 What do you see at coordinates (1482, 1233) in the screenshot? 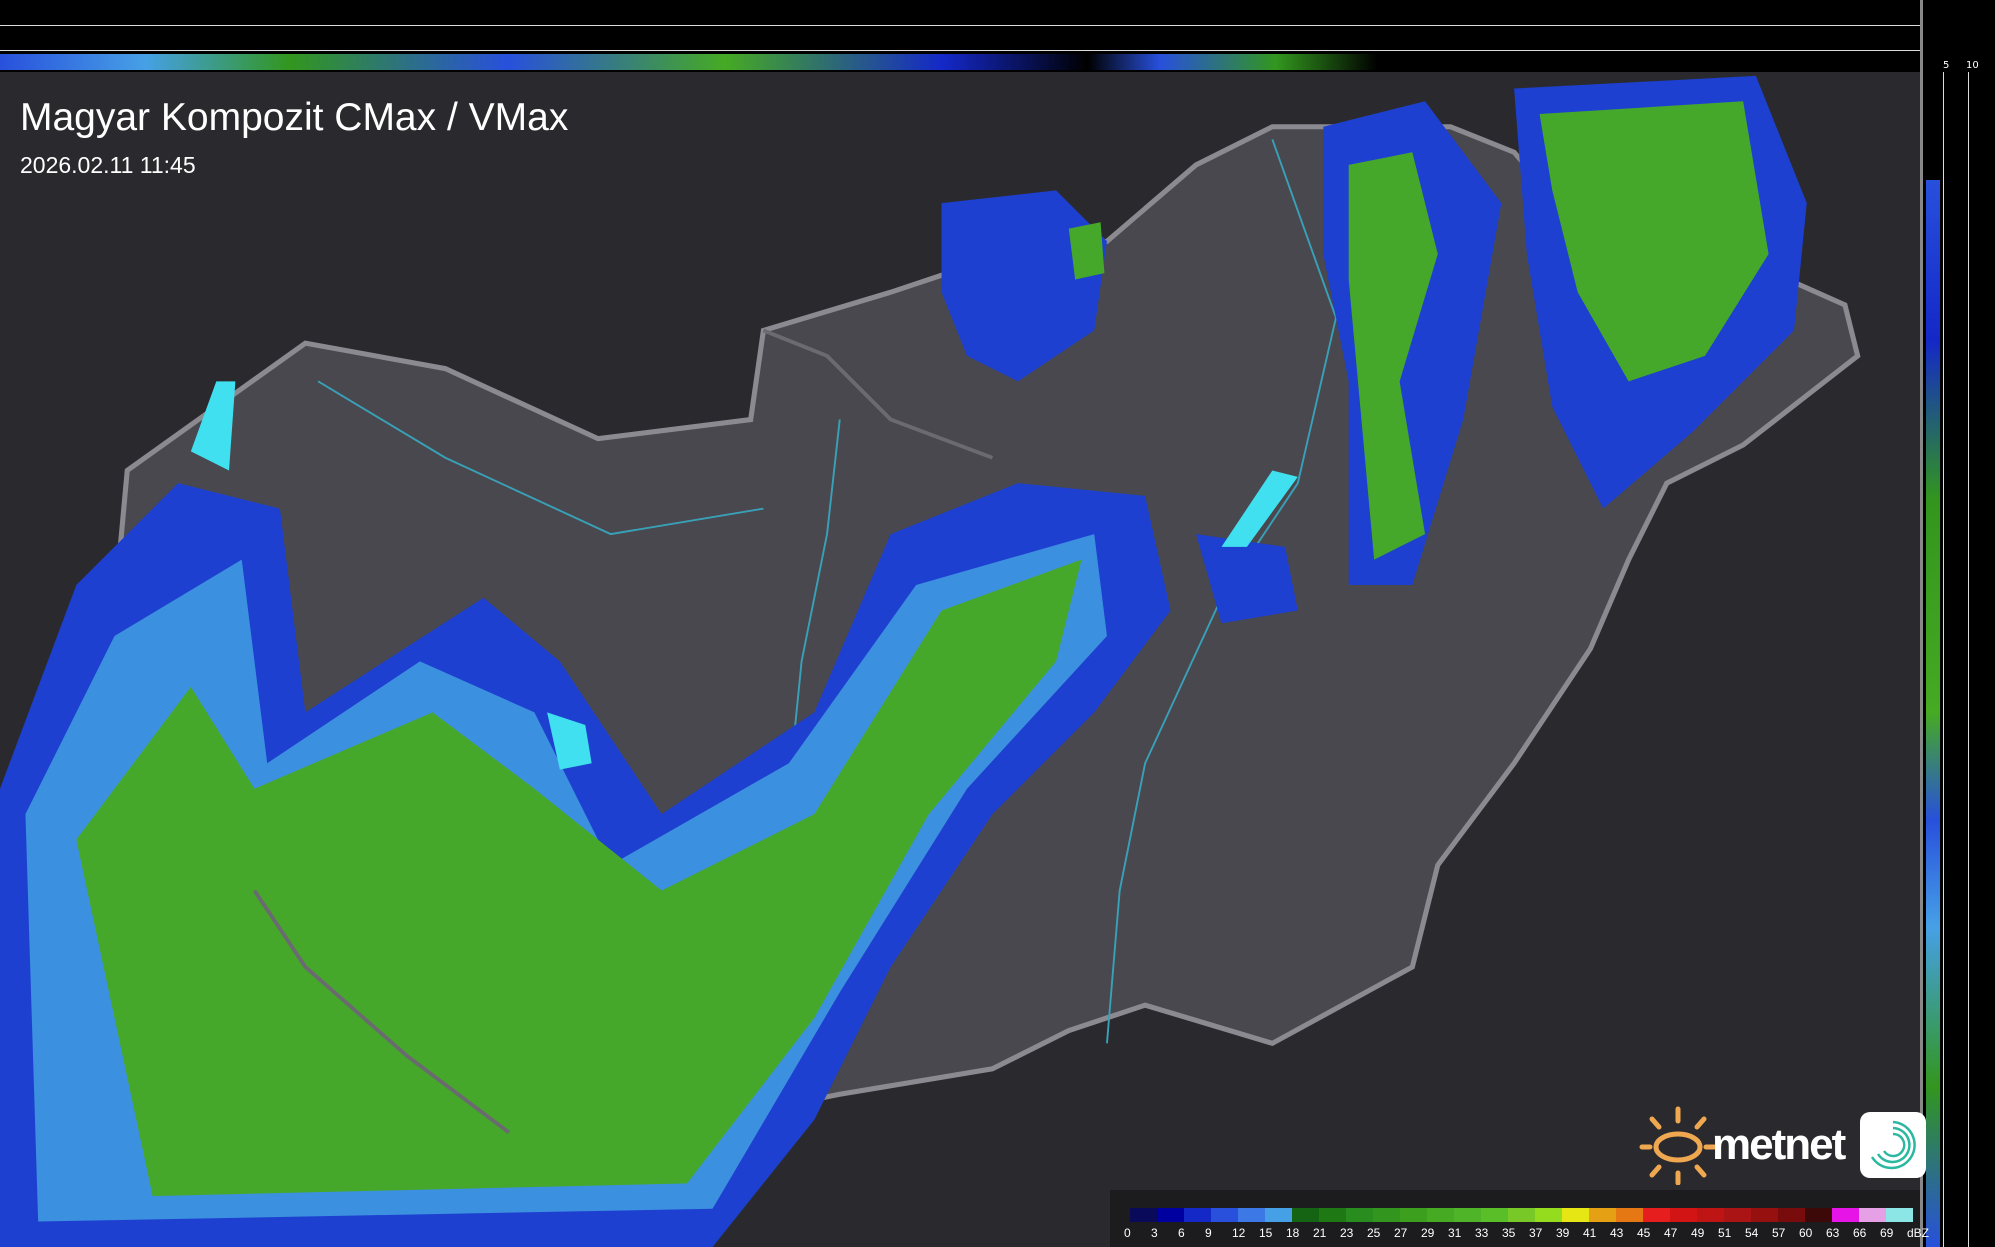
I see `legend-value: 33` at bounding box center [1482, 1233].